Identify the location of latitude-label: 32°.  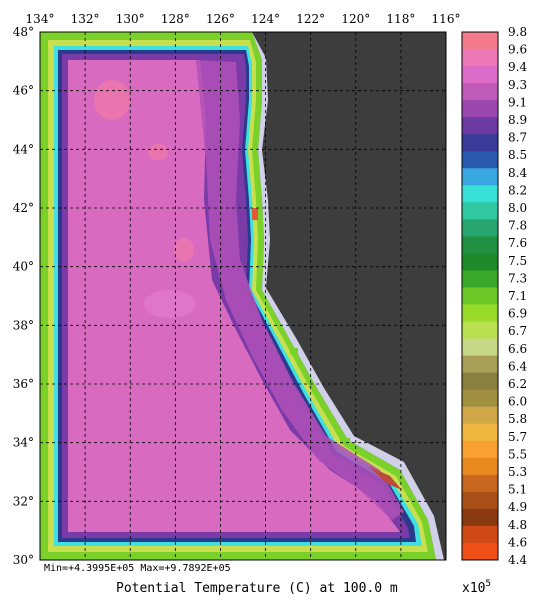
(23, 501).